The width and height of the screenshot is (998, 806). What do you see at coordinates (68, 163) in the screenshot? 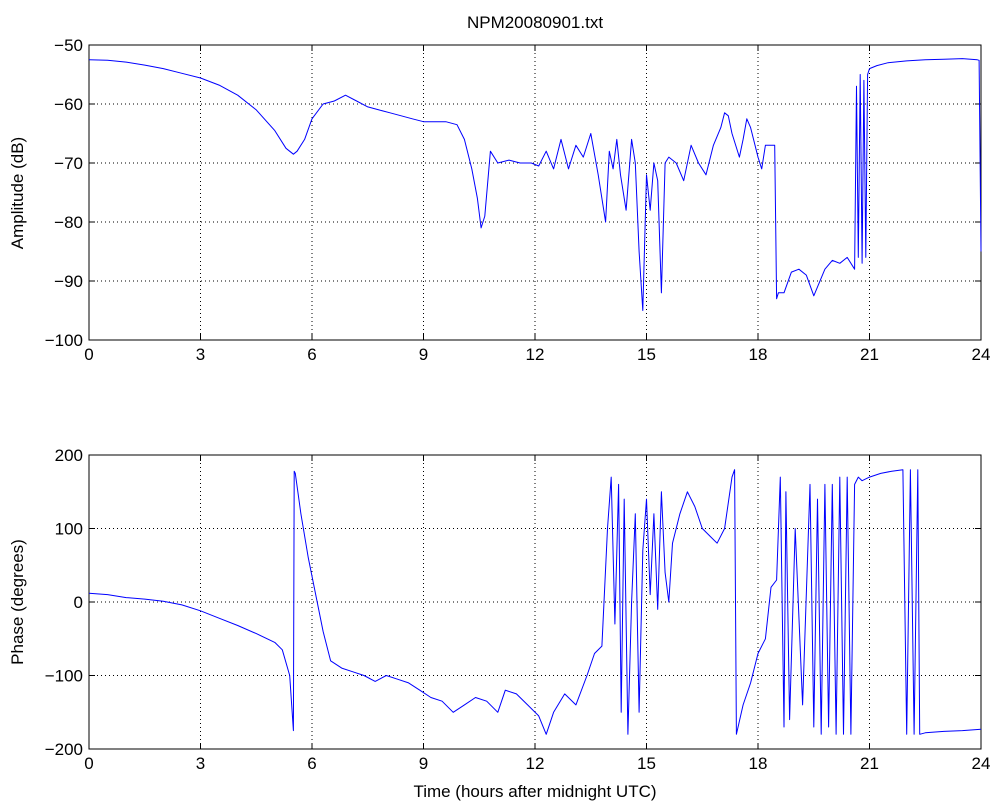
I see `amplitude-y-tick-label: −70` at bounding box center [68, 163].